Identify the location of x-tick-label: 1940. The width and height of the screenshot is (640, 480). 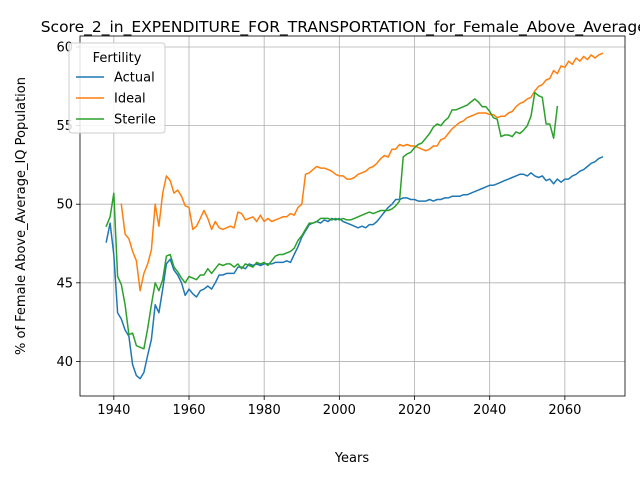
(113, 410).